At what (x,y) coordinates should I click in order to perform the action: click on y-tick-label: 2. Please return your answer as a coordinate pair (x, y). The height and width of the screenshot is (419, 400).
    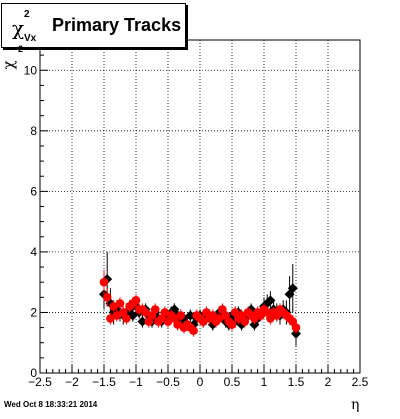
    Looking at the image, I should click on (33, 312).